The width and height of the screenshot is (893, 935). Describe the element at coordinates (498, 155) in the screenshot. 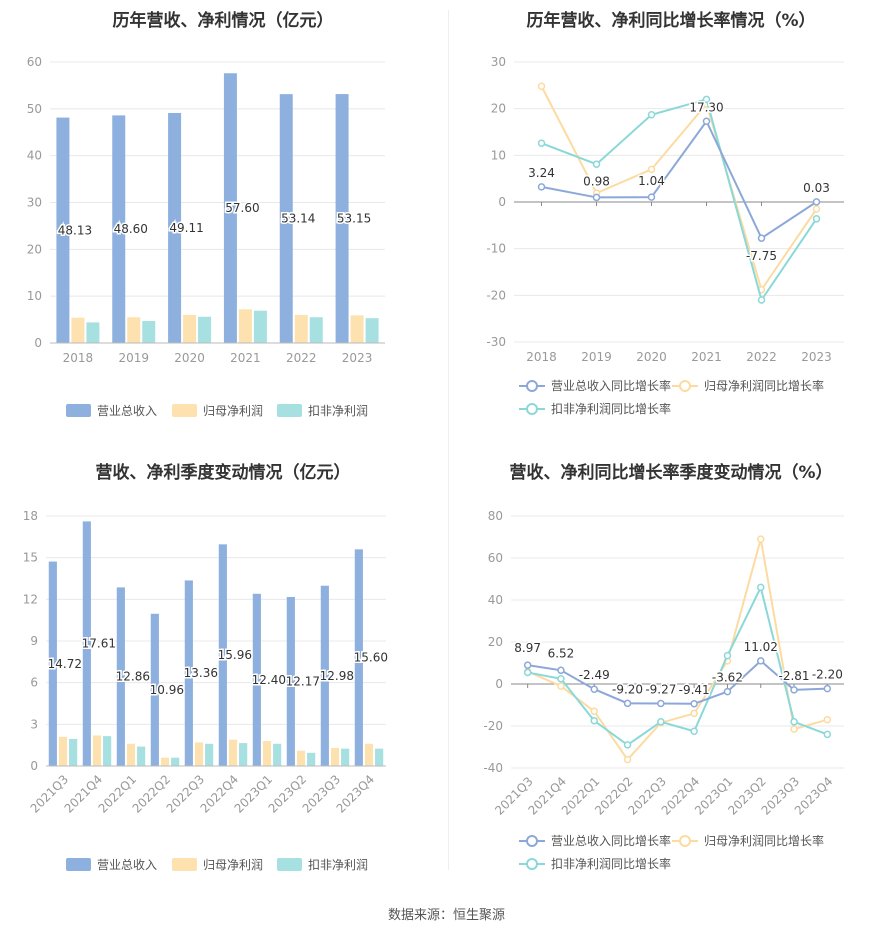

I see `y-tick-label: 10` at that location.